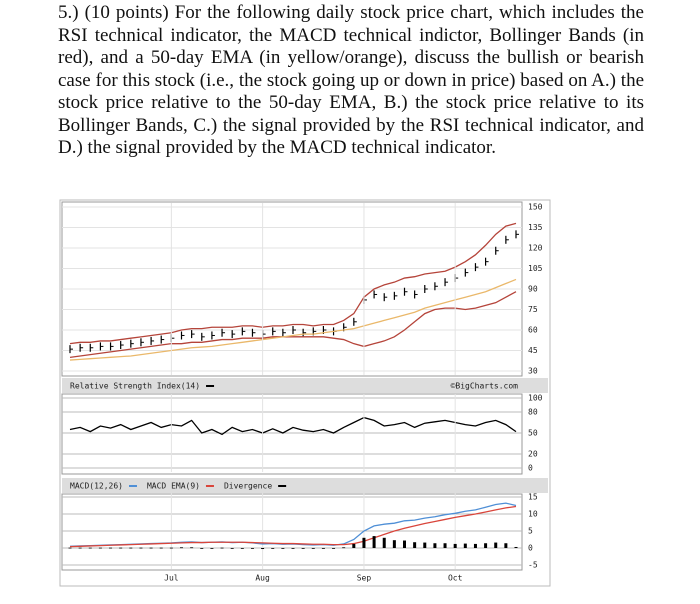 The image size is (700, 604). Describe the element at coordinates (364, 578) in the screenshot. I see `x-tick-label: Sep` at that location.